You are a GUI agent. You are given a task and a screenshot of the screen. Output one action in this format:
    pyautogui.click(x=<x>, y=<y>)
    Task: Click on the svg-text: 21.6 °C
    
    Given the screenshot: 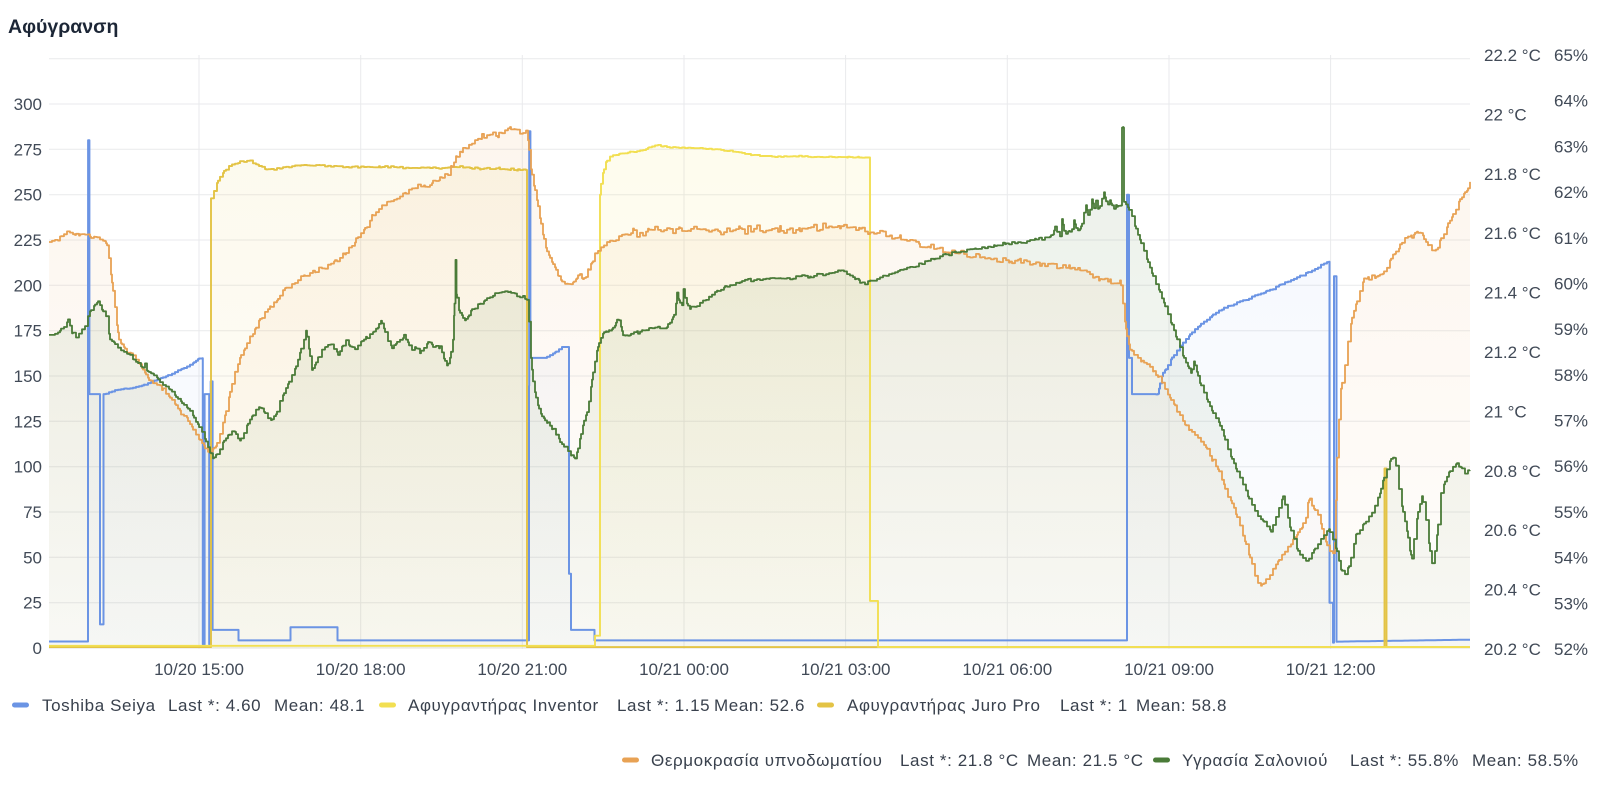 What is the action you would take?
    pyautogui.click(x=1512, y=233)
    